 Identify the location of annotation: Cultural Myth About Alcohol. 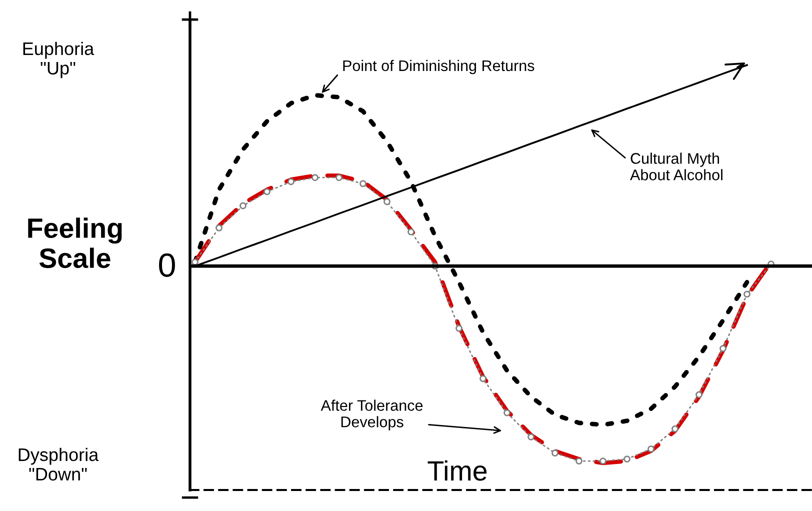
(676, 166).